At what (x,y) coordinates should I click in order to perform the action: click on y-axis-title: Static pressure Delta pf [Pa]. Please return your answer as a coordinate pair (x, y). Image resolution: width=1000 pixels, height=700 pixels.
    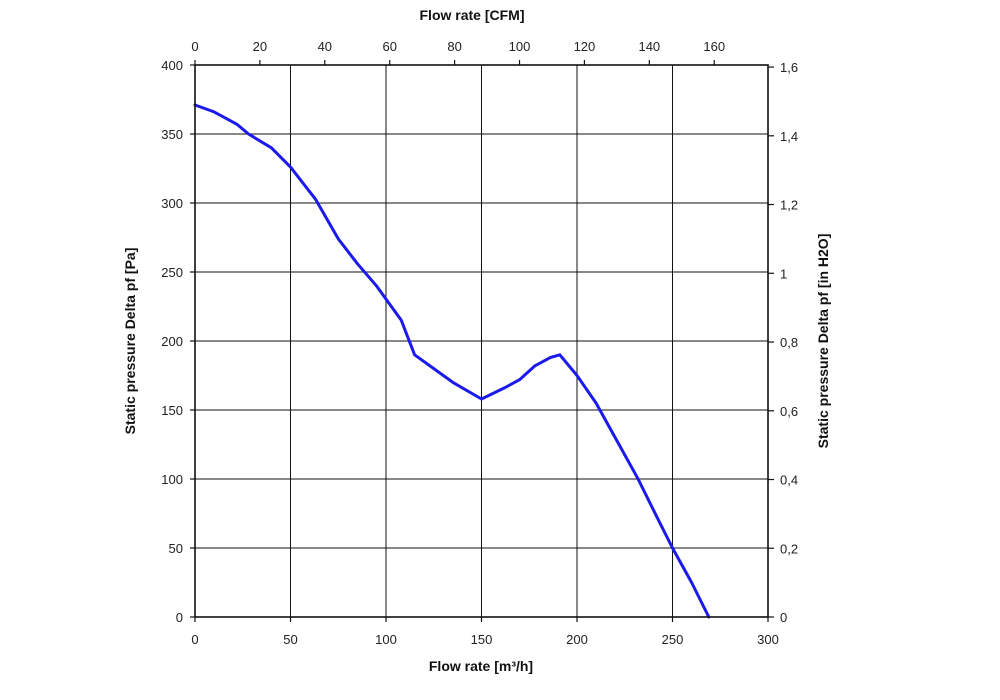
    Looking at the image, I should click on (130, 341).